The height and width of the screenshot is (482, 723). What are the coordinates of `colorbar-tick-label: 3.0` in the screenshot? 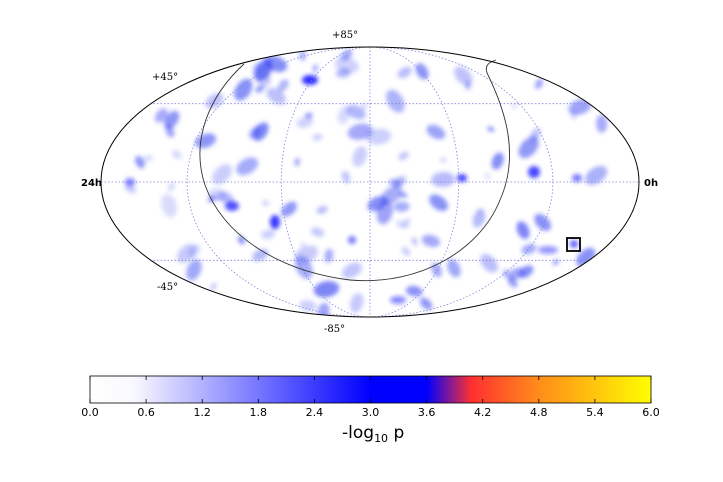 It's located at (371, 412).